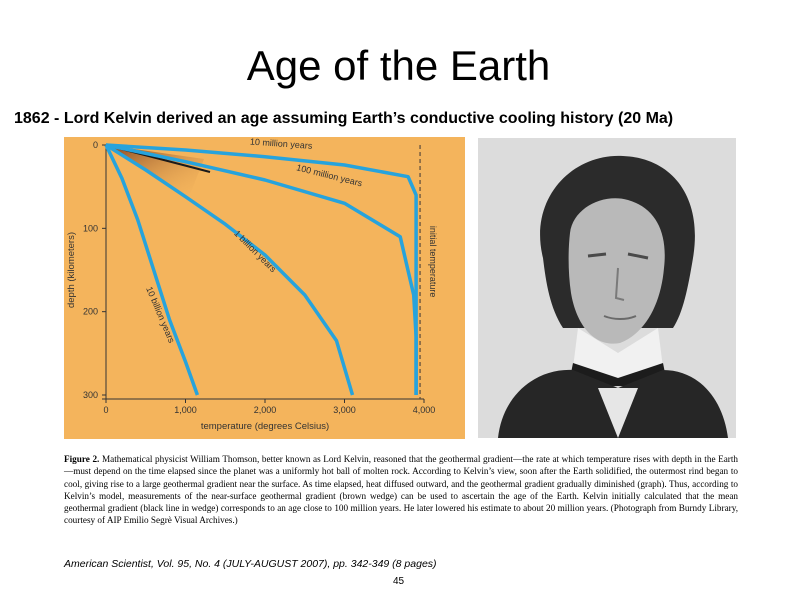  What do you see at coordinates (398, 65) in the screenshot?
I see `slide-title: Age of the Earth` at bounding box center [398, 65].